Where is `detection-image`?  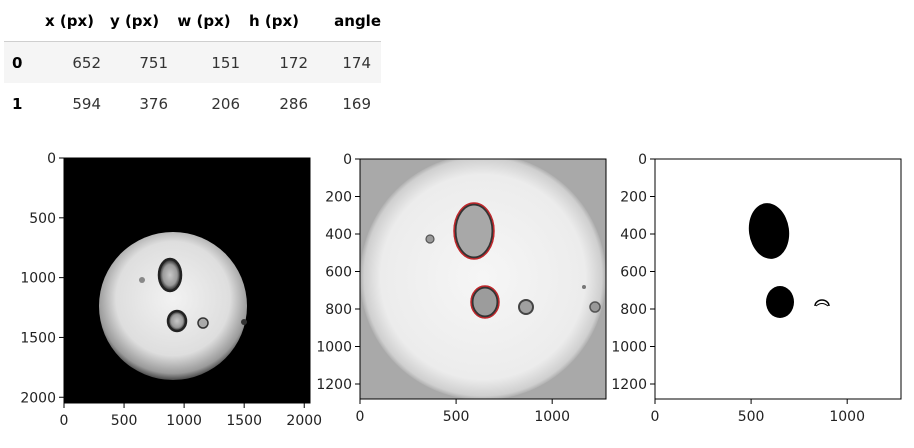 detection-image is located at coordinates (483, 277).